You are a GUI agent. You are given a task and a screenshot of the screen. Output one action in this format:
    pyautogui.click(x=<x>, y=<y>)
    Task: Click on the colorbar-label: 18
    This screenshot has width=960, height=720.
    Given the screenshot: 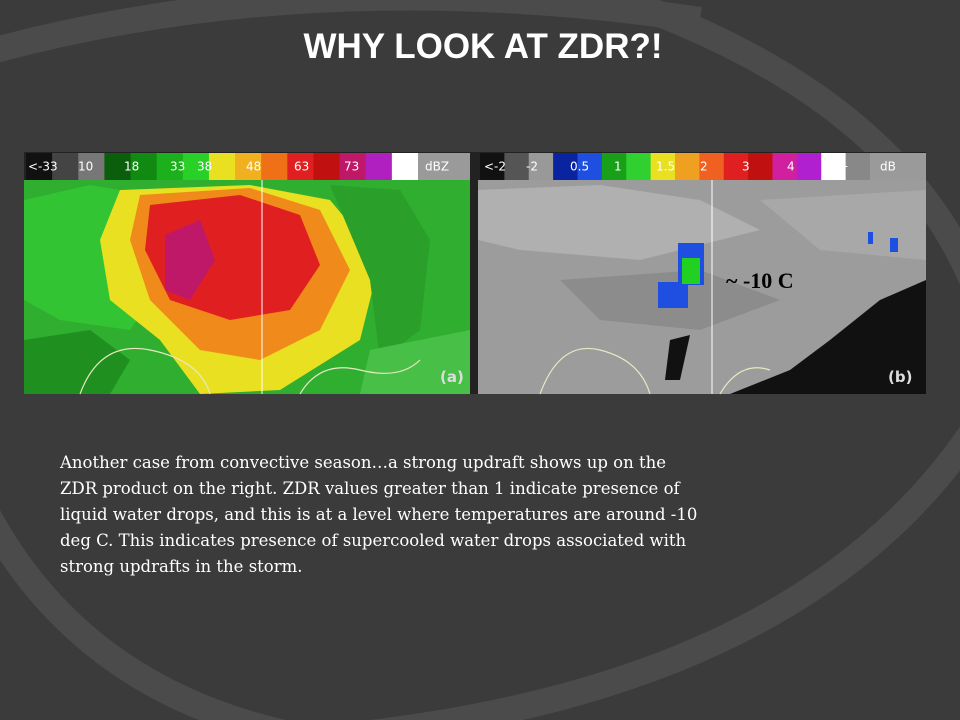 What is the action you would take?
    pyautogui.click(x=131, y=167)
    